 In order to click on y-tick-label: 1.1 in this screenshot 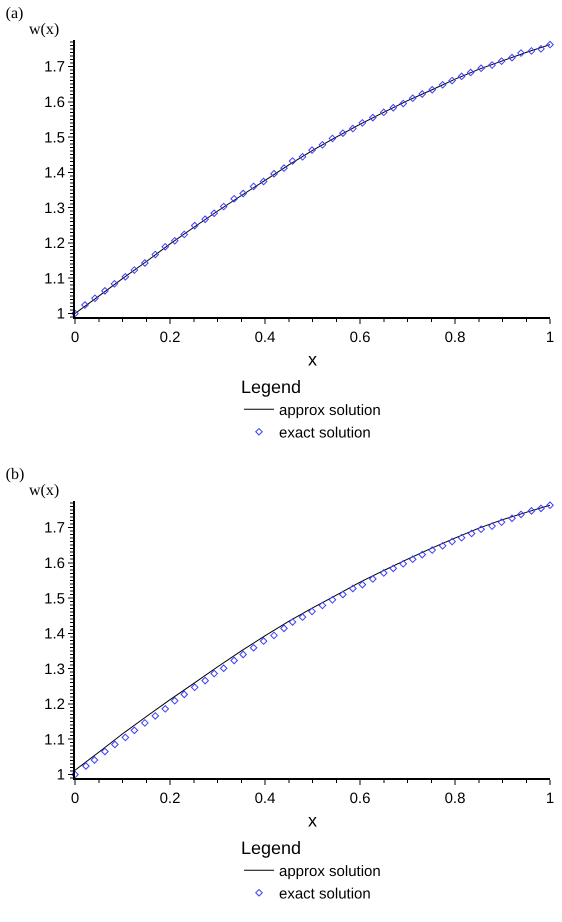, I will do `click(54, 739)`.